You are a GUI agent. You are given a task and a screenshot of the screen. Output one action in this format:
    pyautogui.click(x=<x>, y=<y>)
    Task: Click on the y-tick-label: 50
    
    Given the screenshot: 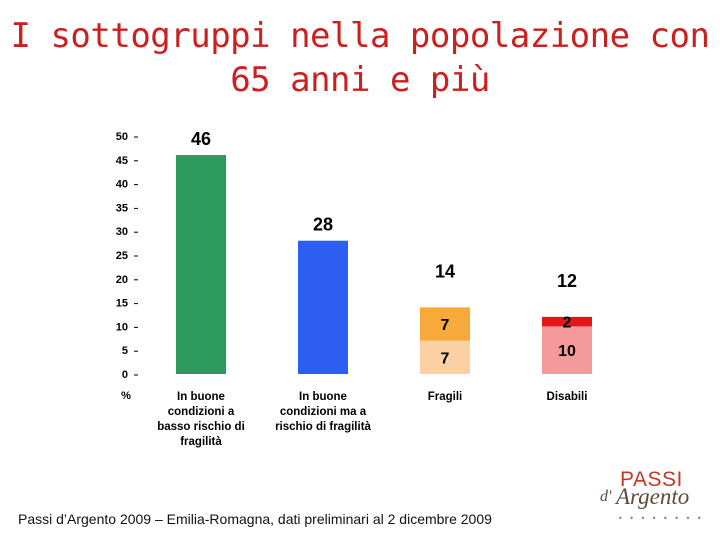 What is the action you would take?
    pyautogui.click(x=122, y=137)
    